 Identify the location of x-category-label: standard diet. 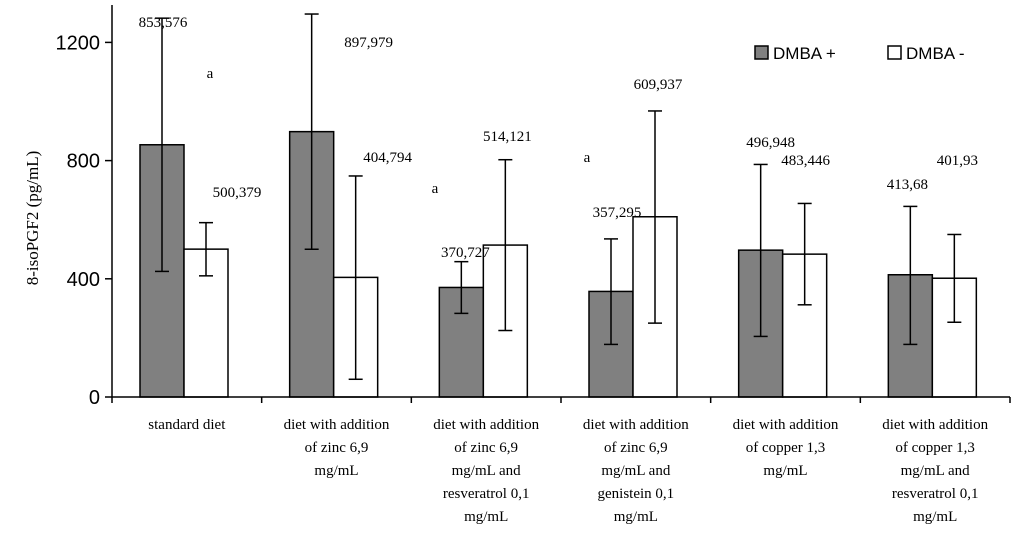
(187, 425).